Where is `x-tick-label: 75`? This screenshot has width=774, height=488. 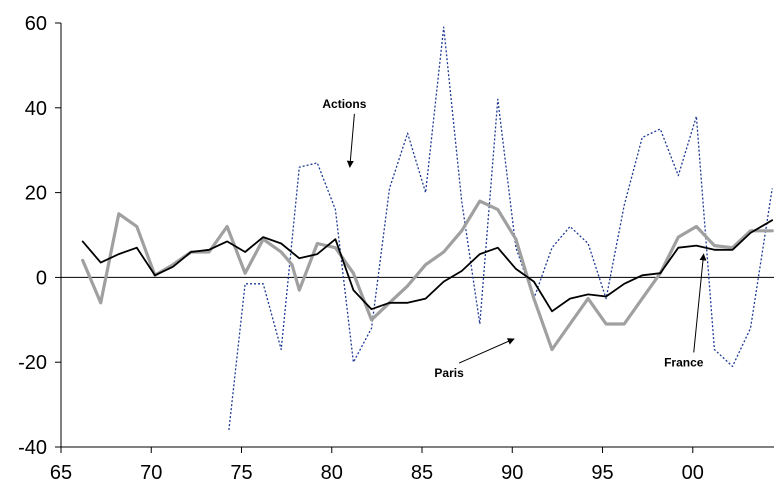
x-tick-label: 75 is located at coordinates (241, 473).